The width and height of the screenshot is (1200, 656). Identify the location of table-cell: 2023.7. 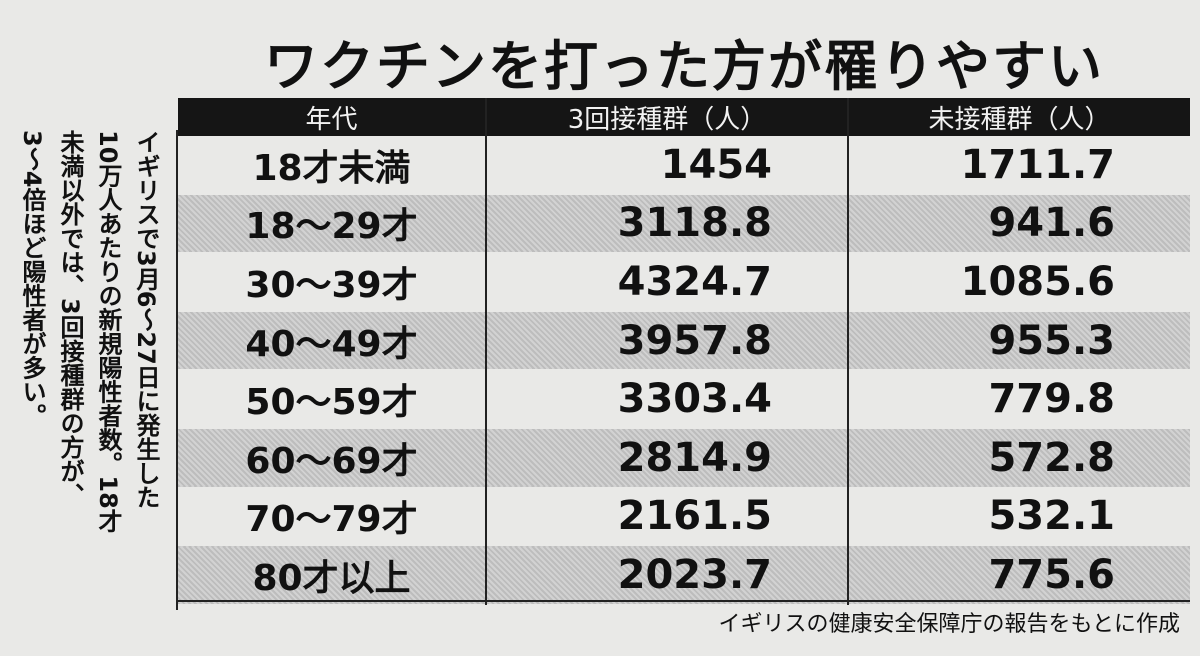
(666, 575).